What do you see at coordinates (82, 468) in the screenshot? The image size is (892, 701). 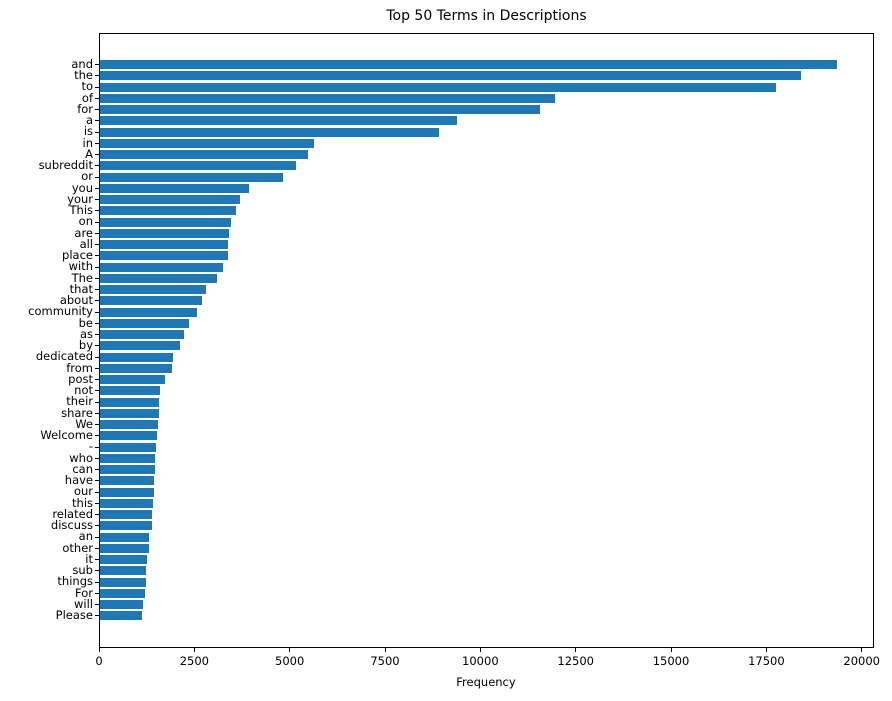 I see `y-tick-label: can` at bounding box center [82, 468].